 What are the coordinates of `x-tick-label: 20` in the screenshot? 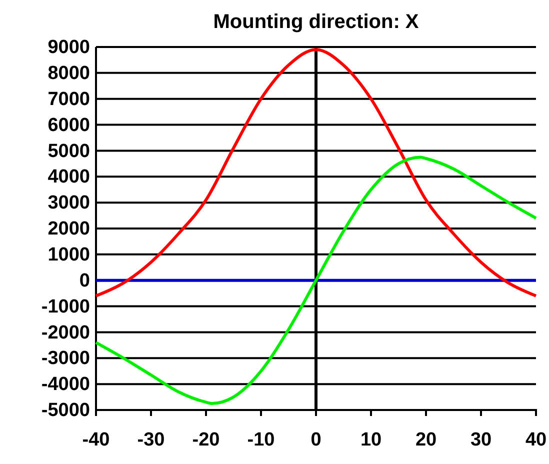 It's located at (426, 439).